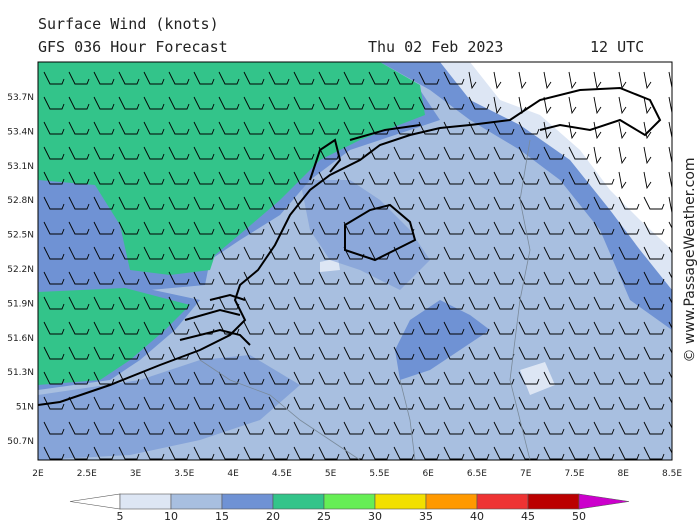 This screenshot has height=529, width=700. Describe the element at coordinates (38, 474) in the screenshot. I see `lon-label: 2E` at that location.